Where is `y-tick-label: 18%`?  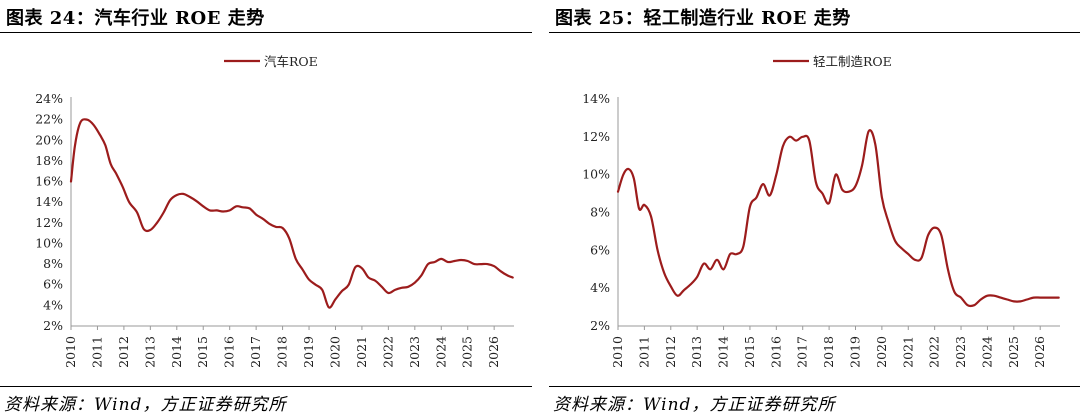 y-tick-label: 18% is located at coordinates (49, 160).